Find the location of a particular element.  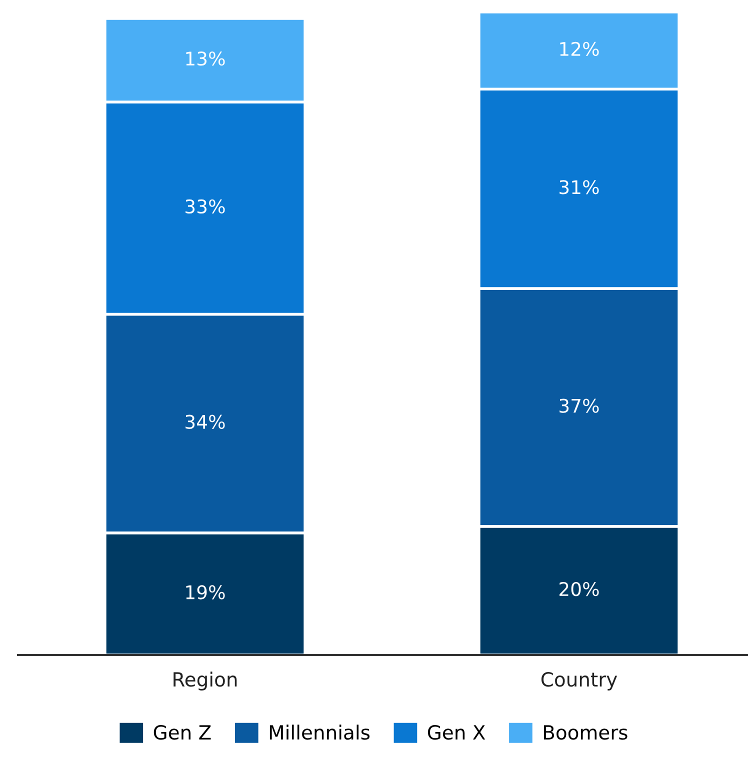

legend-label: Gen Z is located at coordinates (182, 732).